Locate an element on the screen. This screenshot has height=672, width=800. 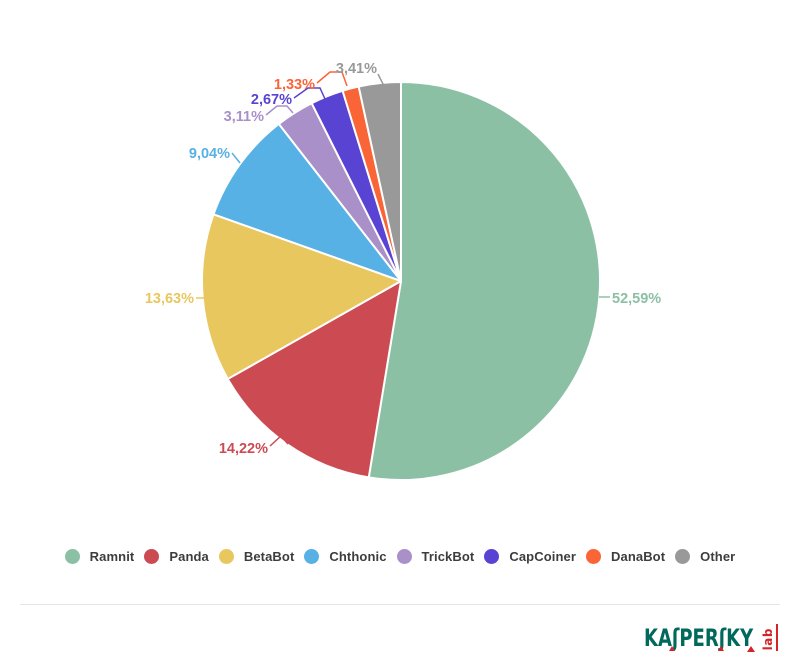
logo-lab-underline is located at coordinates (777, 637).